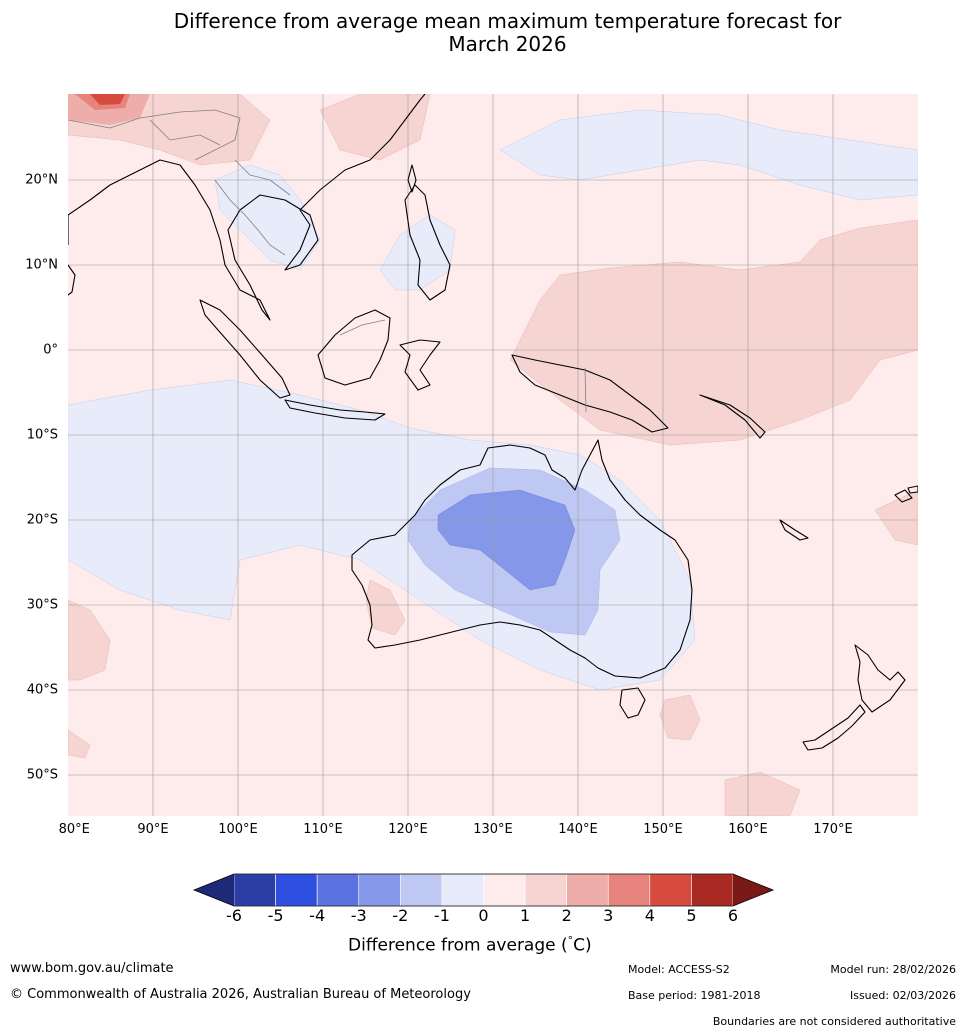  Describe the element at coordinates (762, 793) in the screenshot. I see `anomaly-region-pos1-southern-ocean` at that location.